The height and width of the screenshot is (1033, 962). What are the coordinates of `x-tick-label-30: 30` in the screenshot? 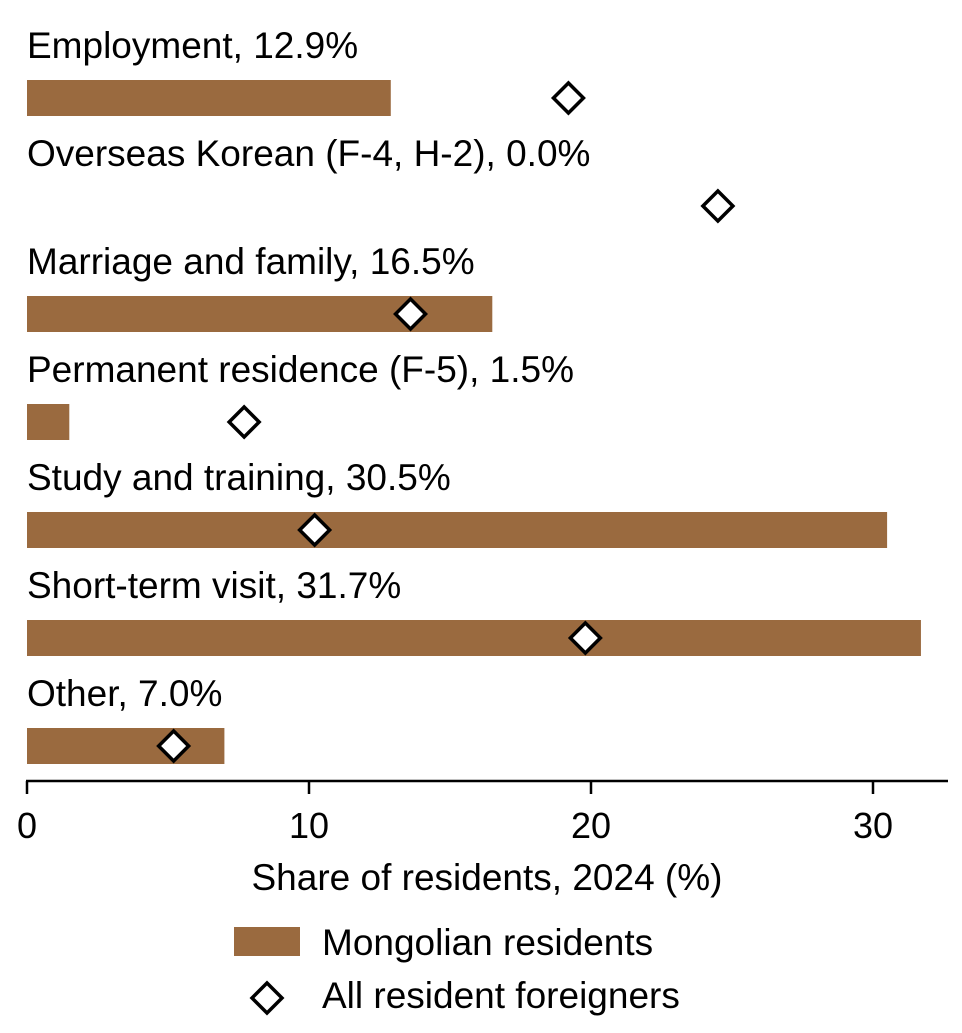 It's located at (873, 825).